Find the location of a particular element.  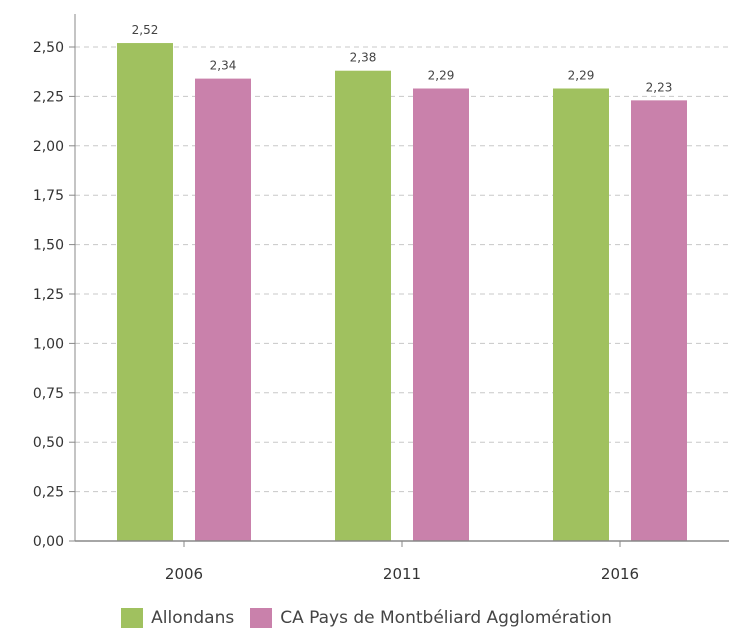

legend-item-allondans: Allondans is located at coordinates (177, 618).